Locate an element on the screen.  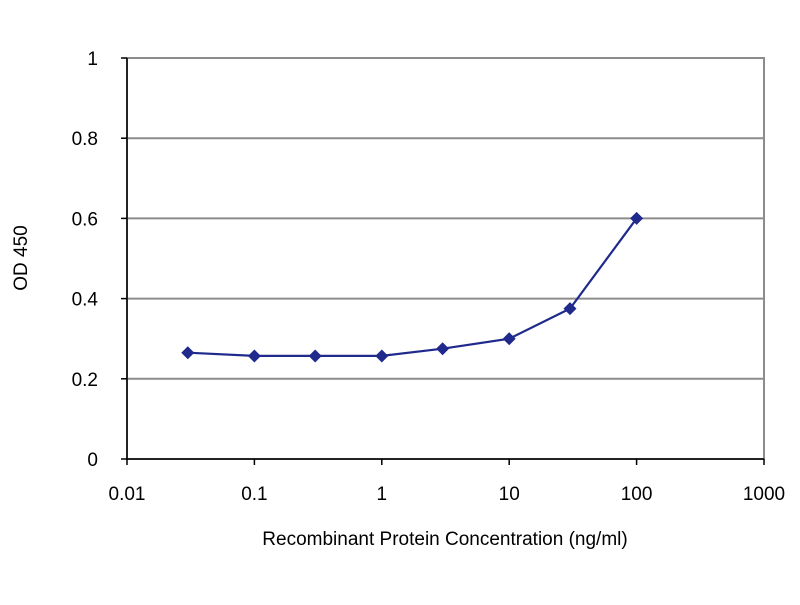
data-series is located at coordinates (412, 287).